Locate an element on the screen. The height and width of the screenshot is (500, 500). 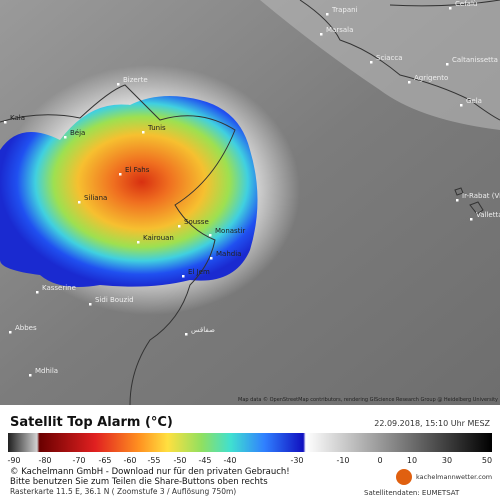
city-label: El Fahs is located at coordinates (137, 170).